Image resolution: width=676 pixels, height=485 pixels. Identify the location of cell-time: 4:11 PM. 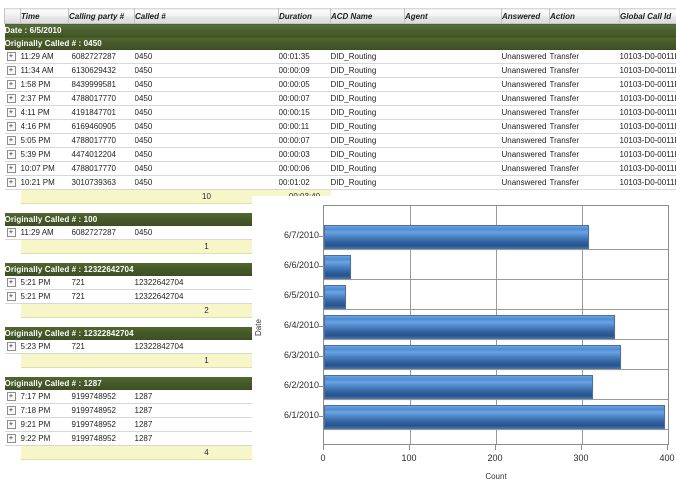
(44, 112).